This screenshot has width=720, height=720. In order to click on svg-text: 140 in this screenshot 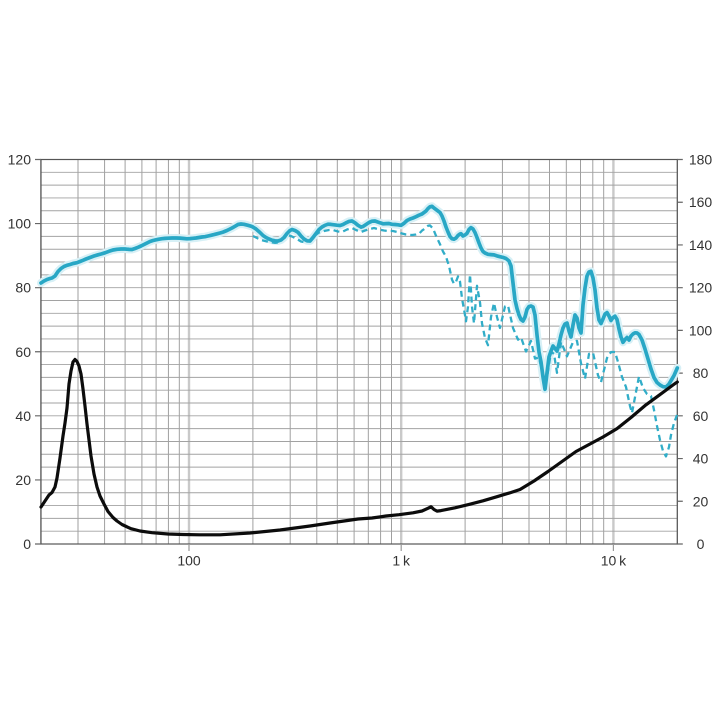, I will do `click(701, 245)`.